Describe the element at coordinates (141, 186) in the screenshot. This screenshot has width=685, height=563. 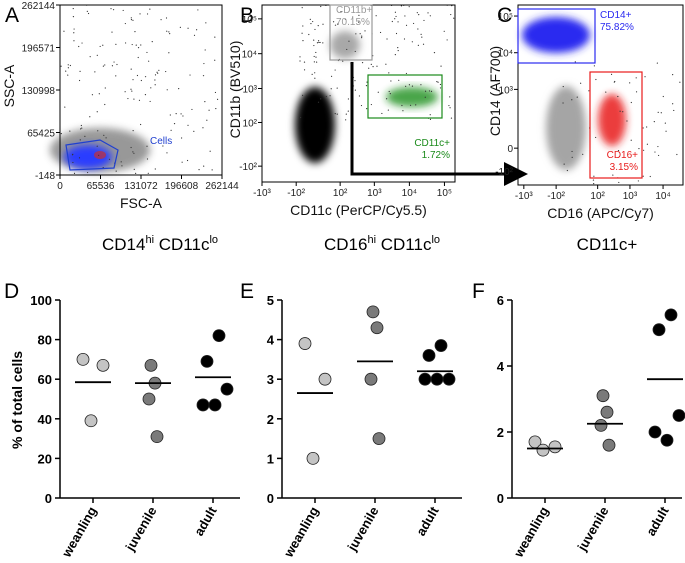
I see `x-tick-label: 131072` at that location.